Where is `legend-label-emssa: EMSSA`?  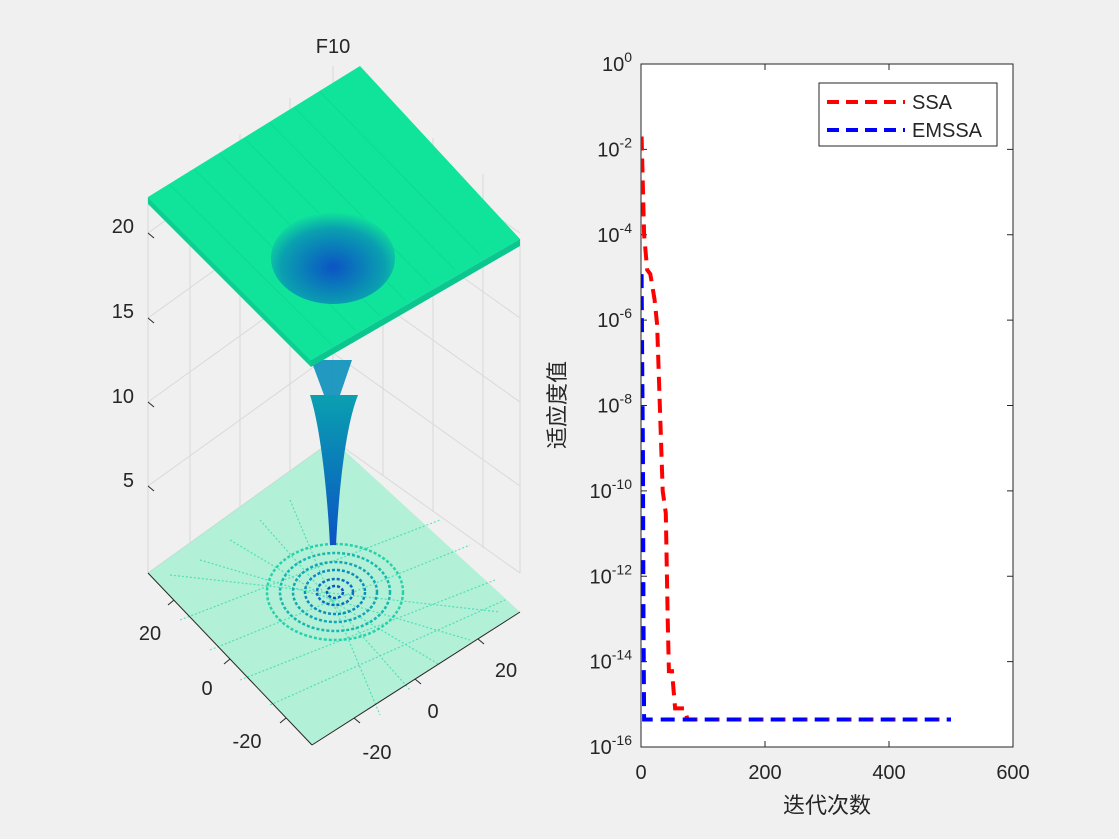
legend-label-emssa: EMSSA is located at coordinates (947, 131).